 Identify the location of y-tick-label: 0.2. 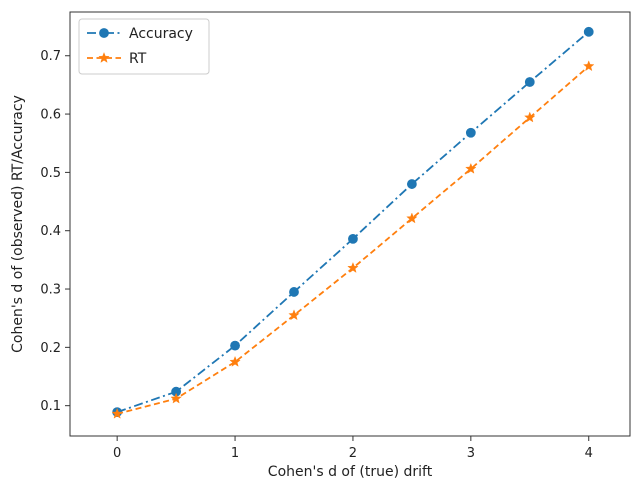
(50, 348).